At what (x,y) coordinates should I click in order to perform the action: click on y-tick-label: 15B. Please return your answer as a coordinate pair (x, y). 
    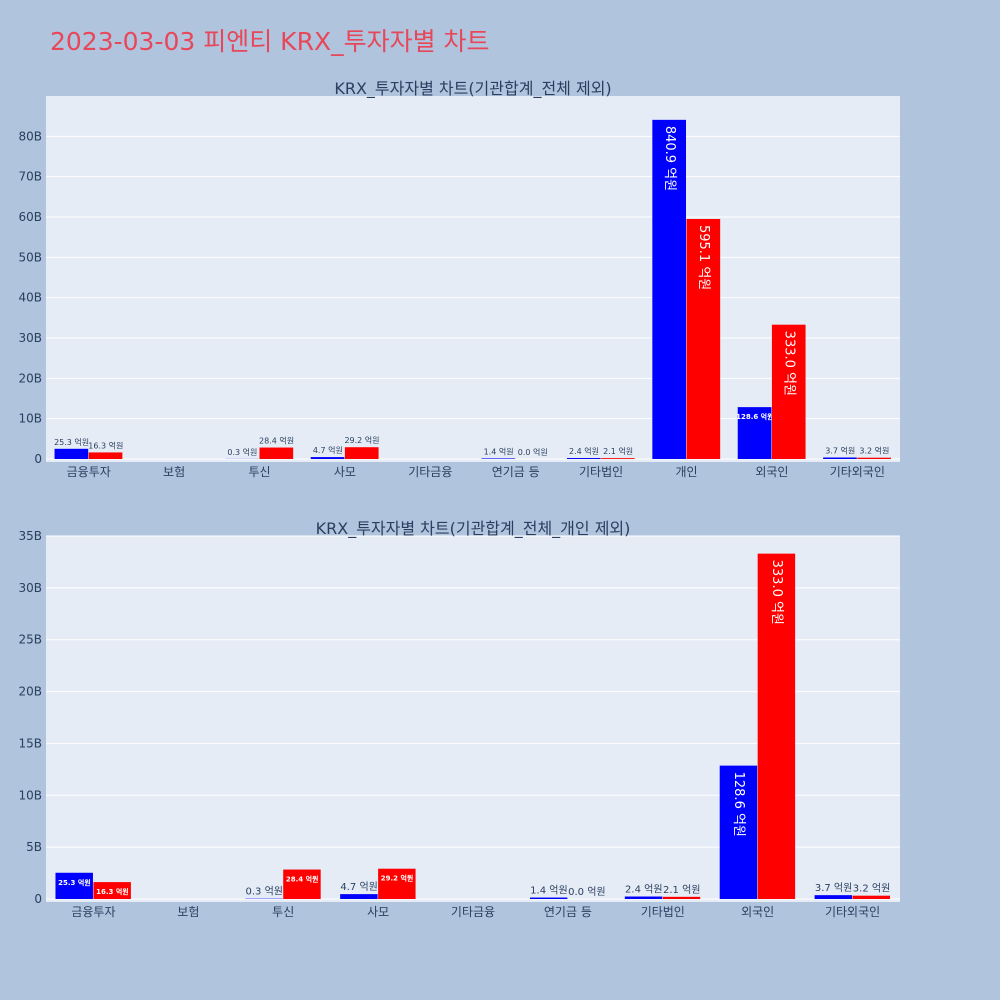
    Looking at the image, I should click on (30, 743).